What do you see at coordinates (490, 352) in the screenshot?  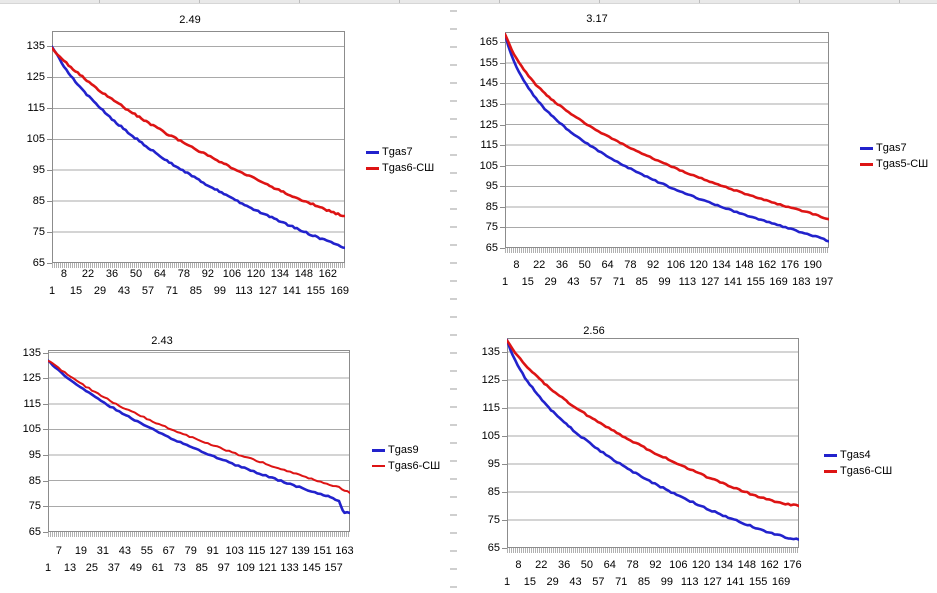 I see `y-axis-label: 135` at bounding box center [490, 352].